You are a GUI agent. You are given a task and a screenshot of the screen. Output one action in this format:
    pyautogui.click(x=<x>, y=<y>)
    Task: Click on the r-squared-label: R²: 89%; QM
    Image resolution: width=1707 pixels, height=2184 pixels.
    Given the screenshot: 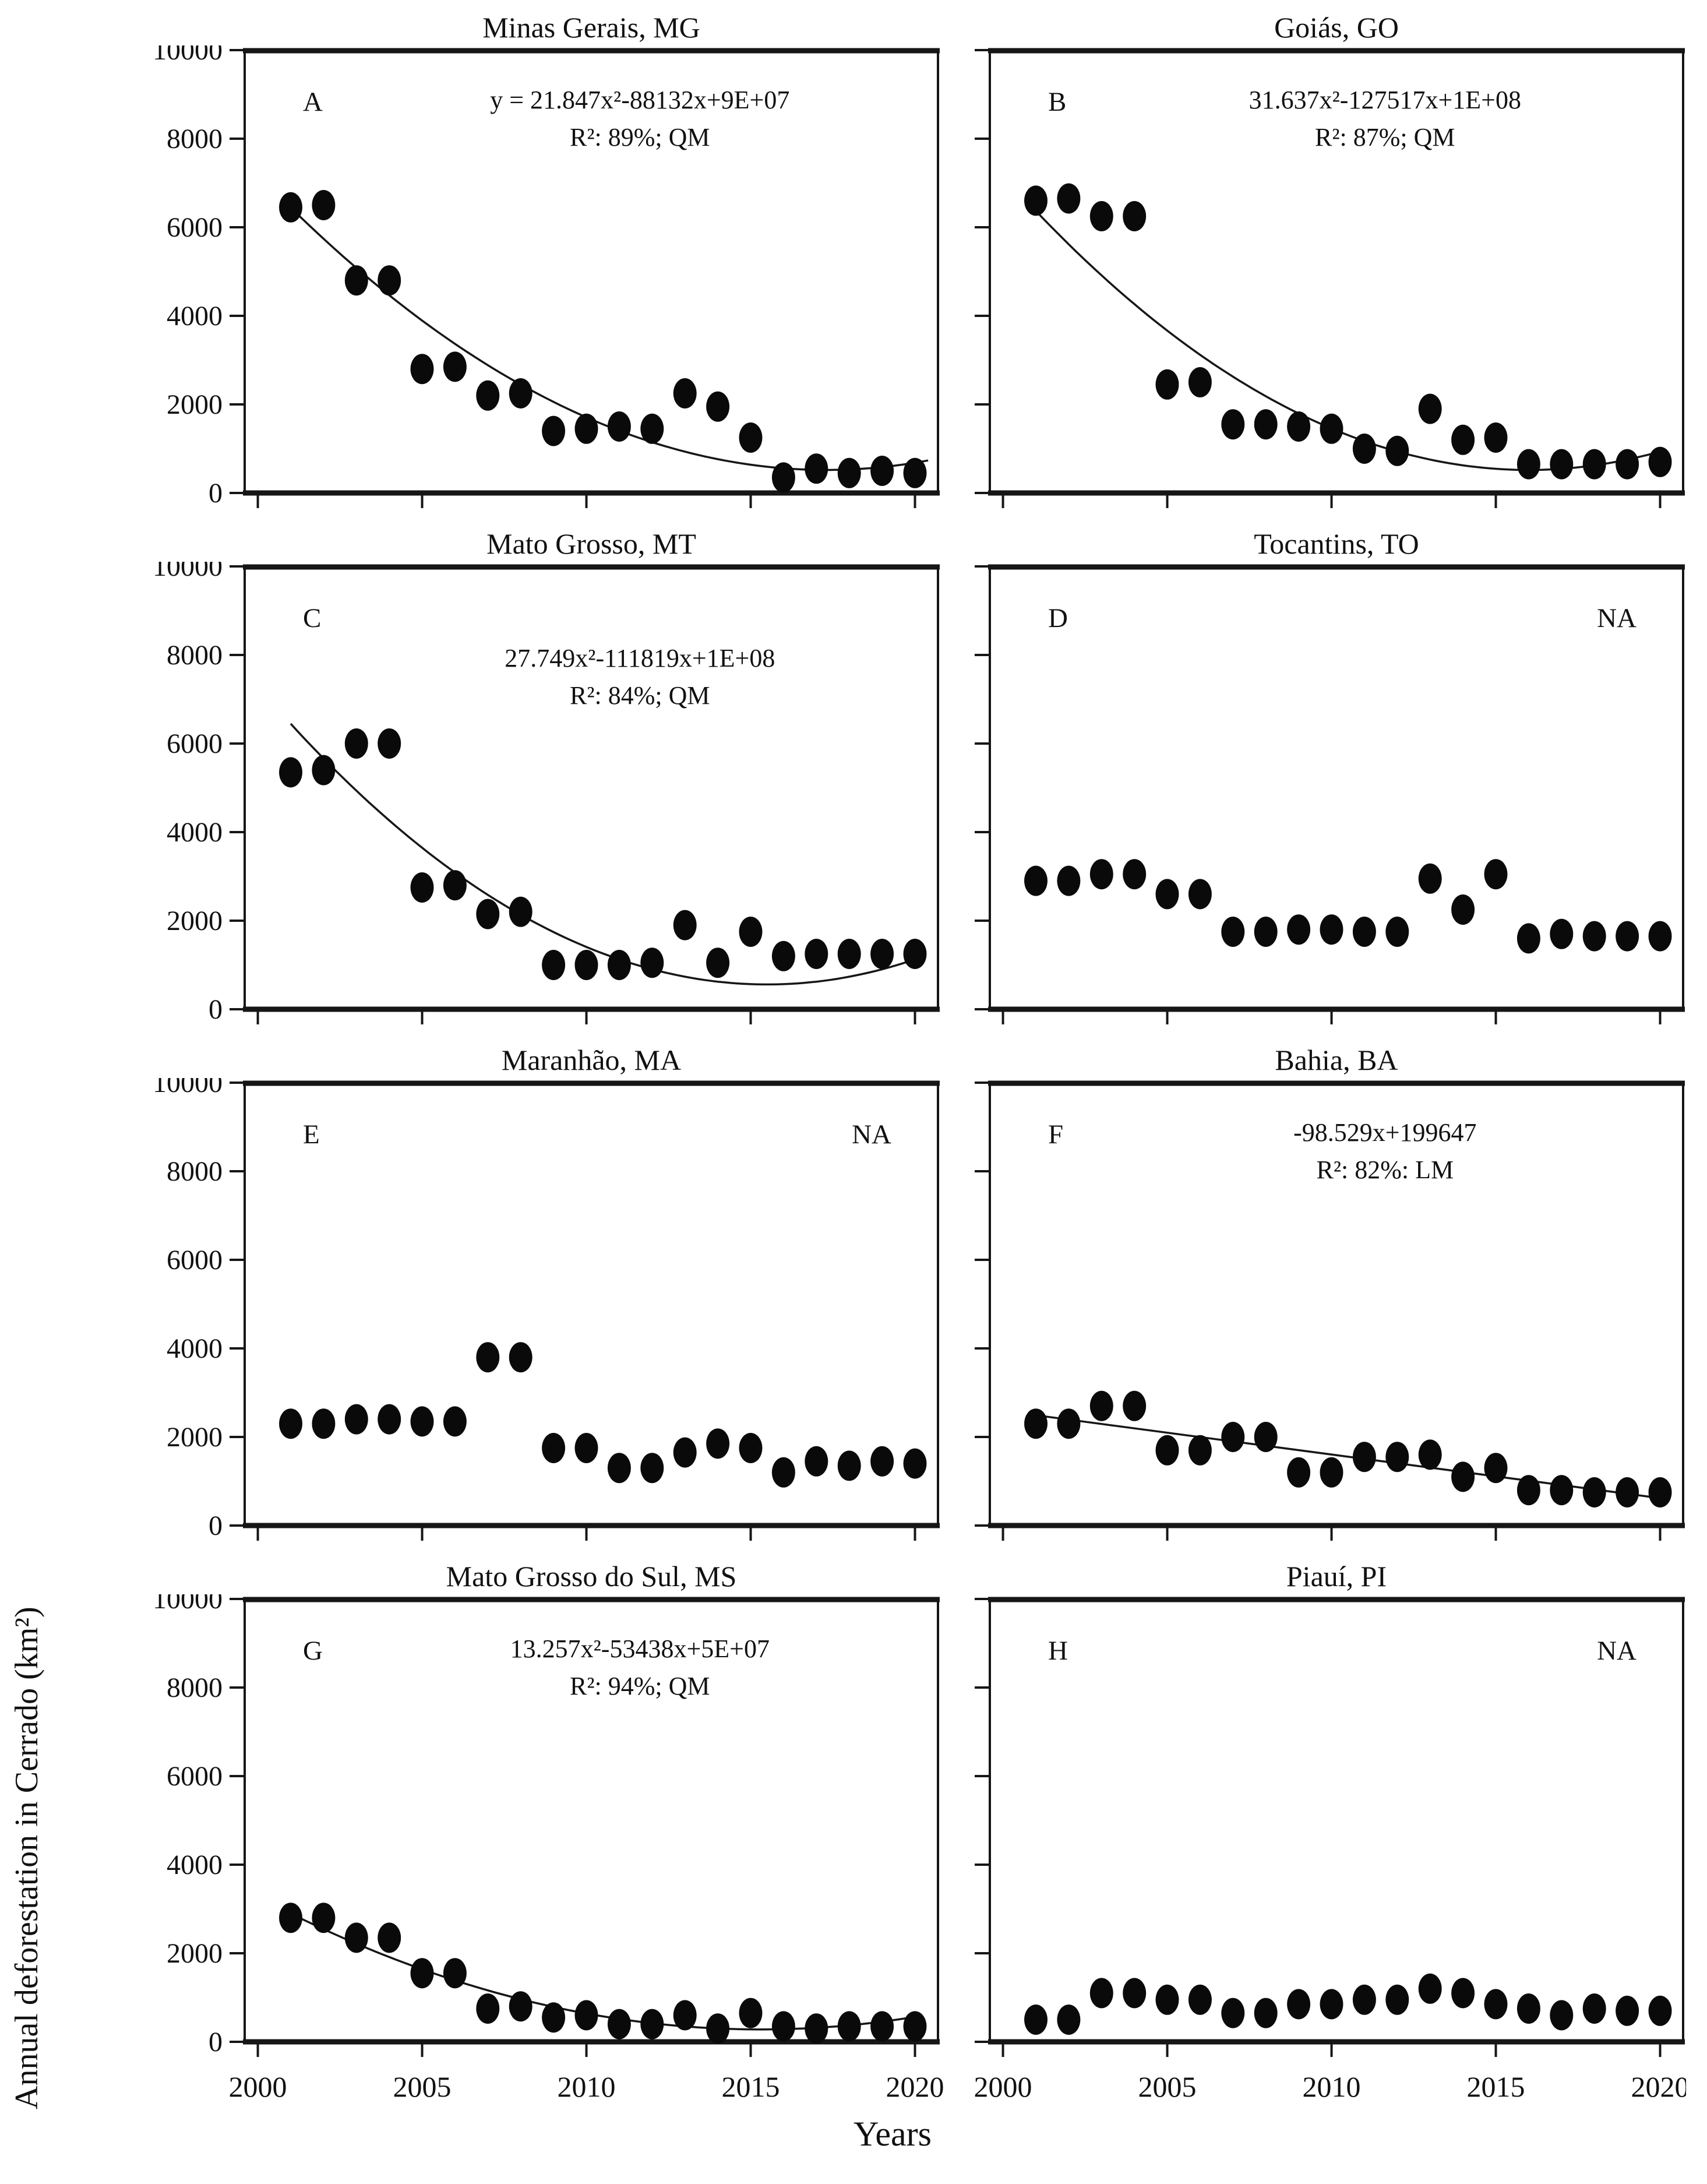 What is the action you would take?
    pyautogui.click(x=640, y=137)
    